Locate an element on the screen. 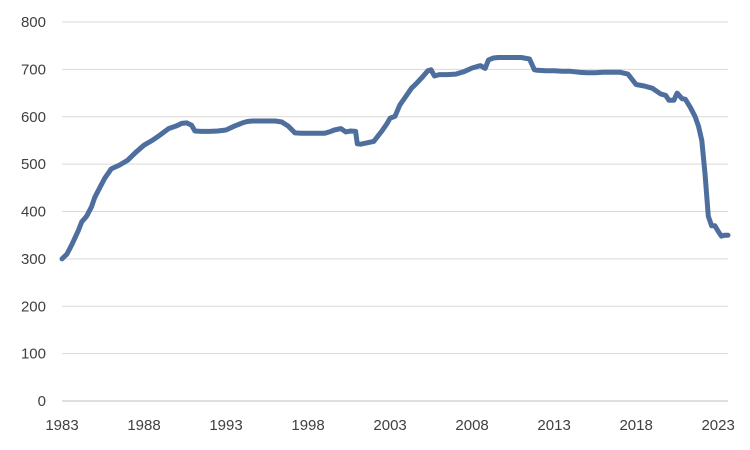  y-tick-label: 300 is located at coordinates (33, 259).